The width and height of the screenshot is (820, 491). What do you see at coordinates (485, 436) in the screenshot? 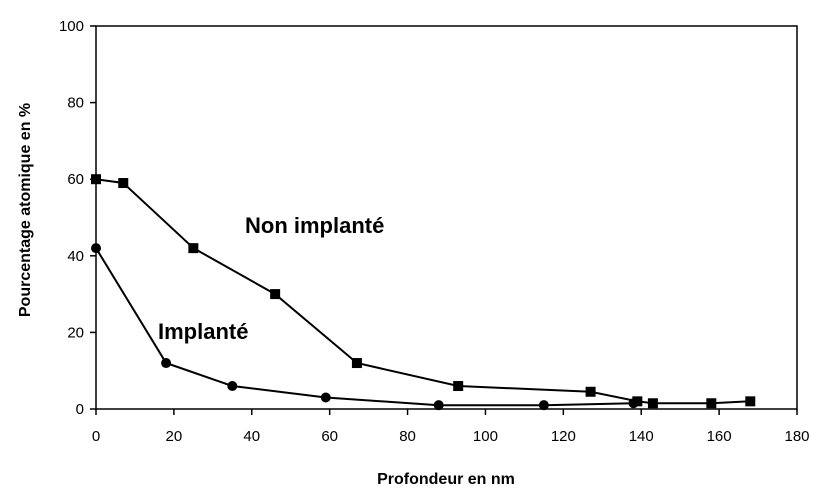
I see `x-tick-label: 100` at bounding box center [485, 436].